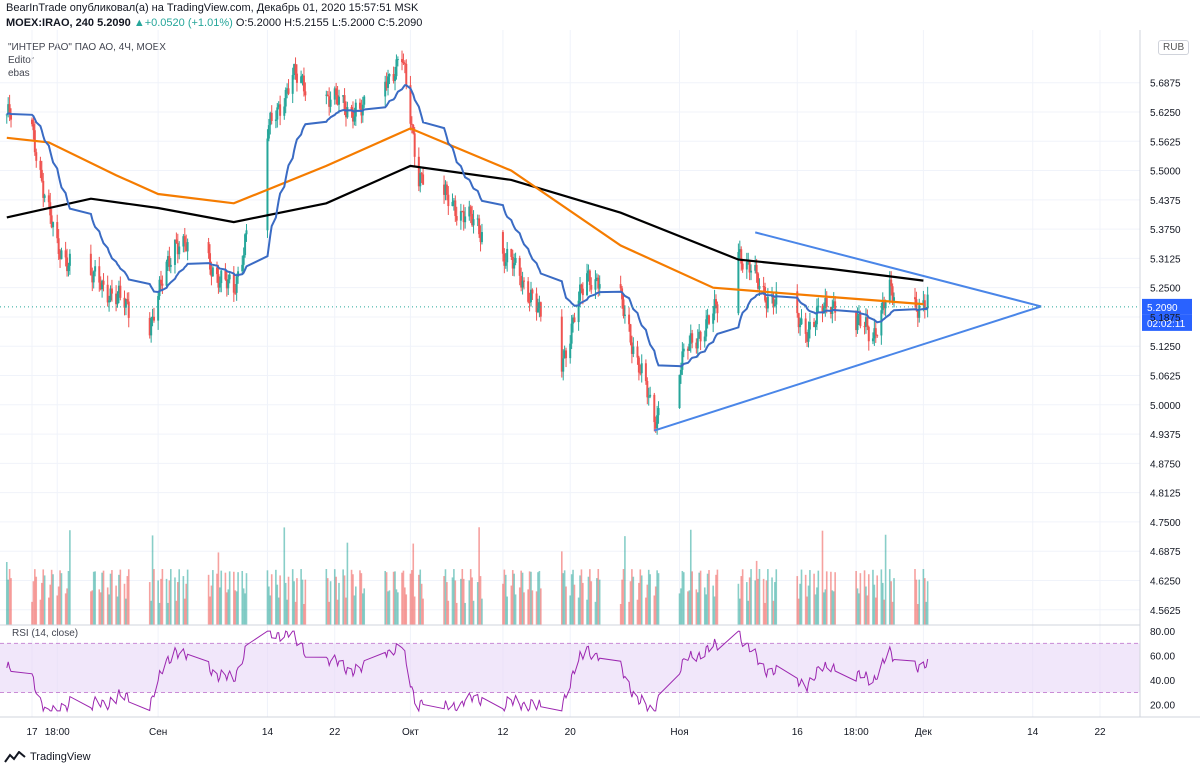  Describe the element at coordinates (503, 732) in the screenshot. I see `x-tick-label: 12` at that location.